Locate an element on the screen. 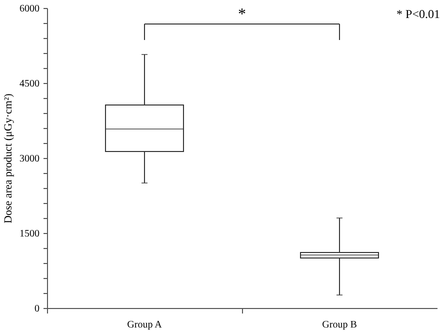  y-tick-label: 3000 is located at coordinates (30, 159).